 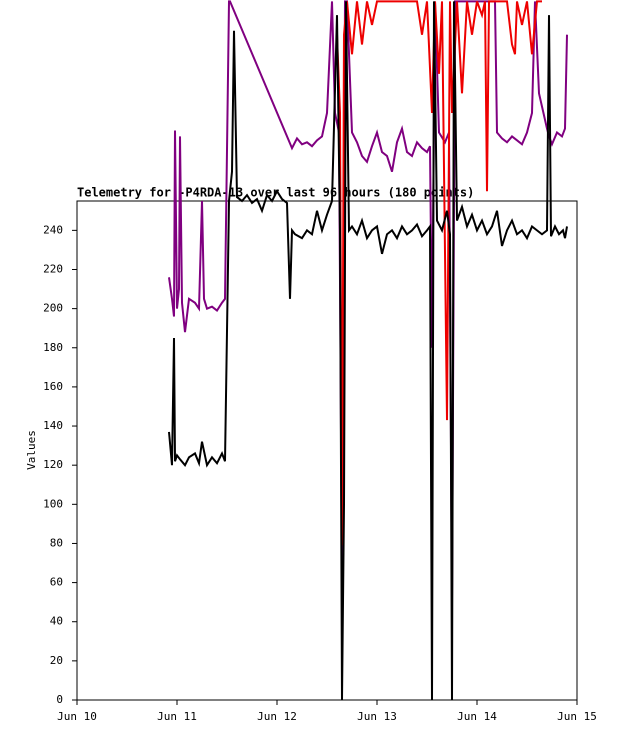 I want to click on x-tick-label: Jun 11, so click(x=177, y=716).